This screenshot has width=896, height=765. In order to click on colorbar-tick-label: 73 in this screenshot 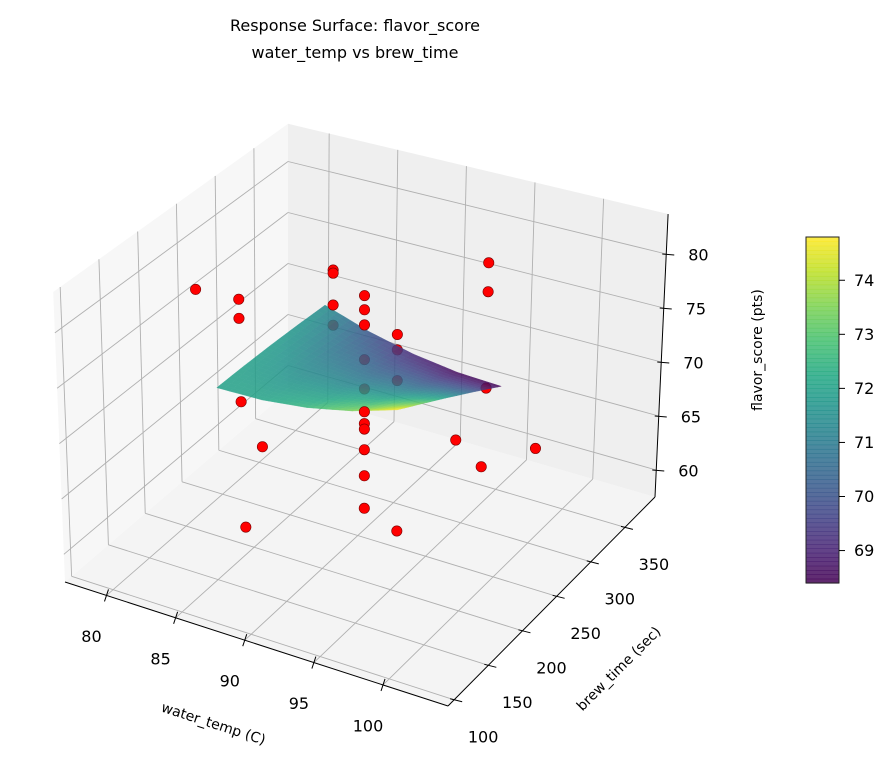, I will do `click(864, 334)`.